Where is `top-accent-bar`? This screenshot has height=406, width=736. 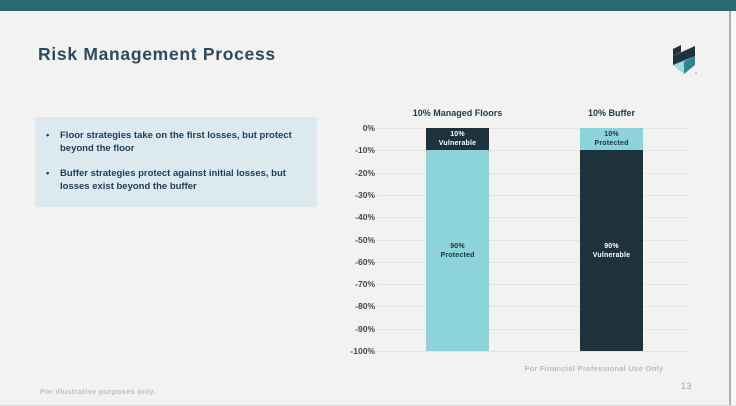
top-accent-bar is located at coordinates (368, 5).